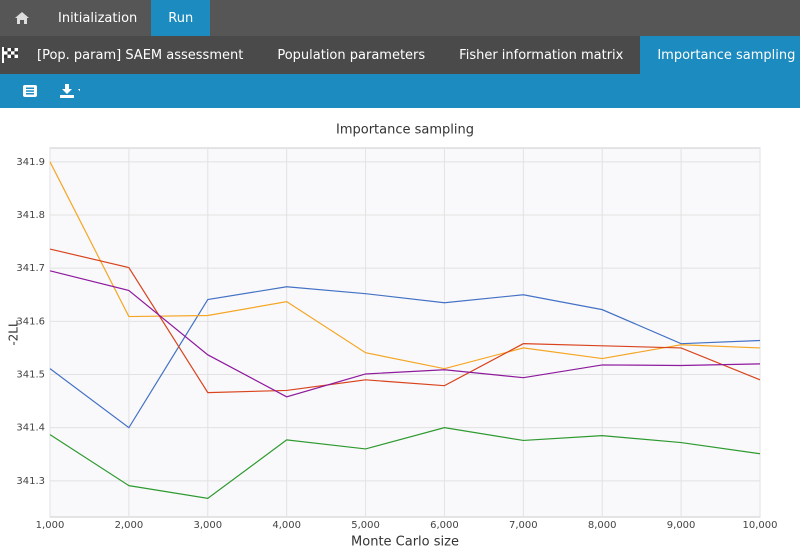 The height and width of the screenshot is (551, 800). Describe the element at coordinates (140, 55) in the screenshot. I see `tab: [Pop. param] SAEM assessment` at that location.